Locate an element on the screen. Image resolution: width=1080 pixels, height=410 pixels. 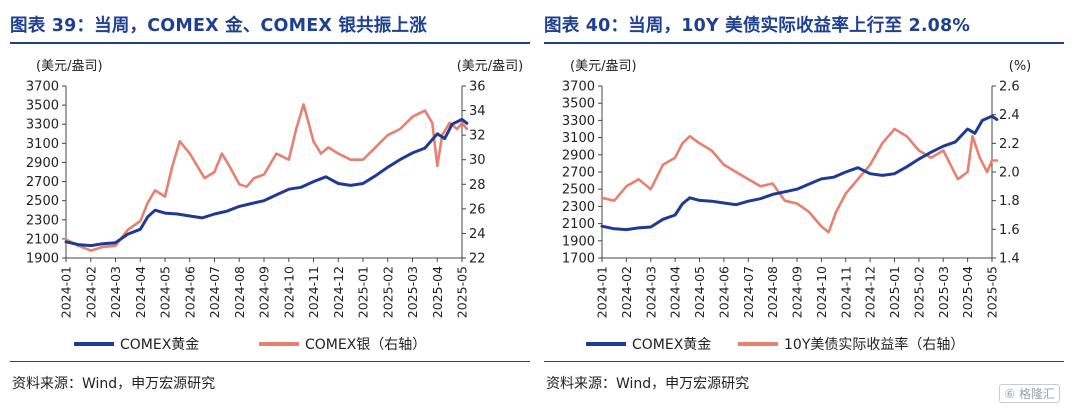
right-axis-unit: (%) is located at coordinates (1020, 66).